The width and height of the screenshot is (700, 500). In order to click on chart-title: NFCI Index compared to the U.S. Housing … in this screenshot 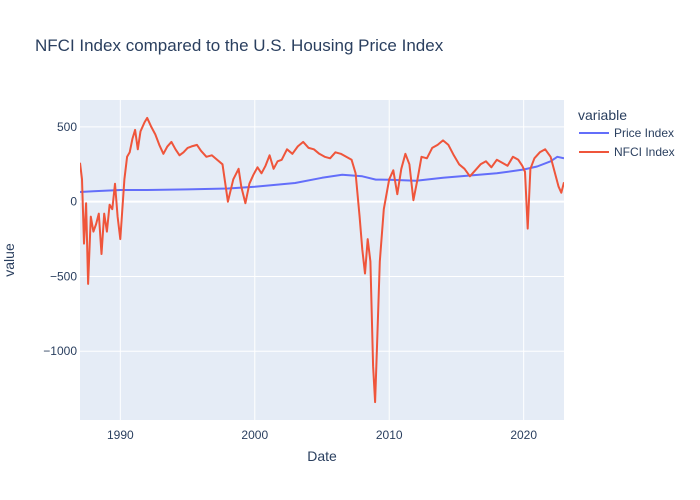, I will do `click(239, 45)`.